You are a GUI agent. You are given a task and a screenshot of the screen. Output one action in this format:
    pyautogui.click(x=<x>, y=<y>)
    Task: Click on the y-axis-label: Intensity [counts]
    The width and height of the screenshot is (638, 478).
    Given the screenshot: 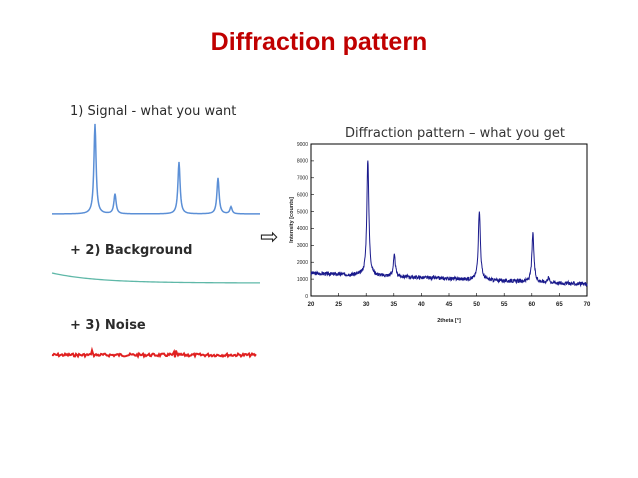 What is the action you would take?
    pyautogui.click(x=292, y=220)
    